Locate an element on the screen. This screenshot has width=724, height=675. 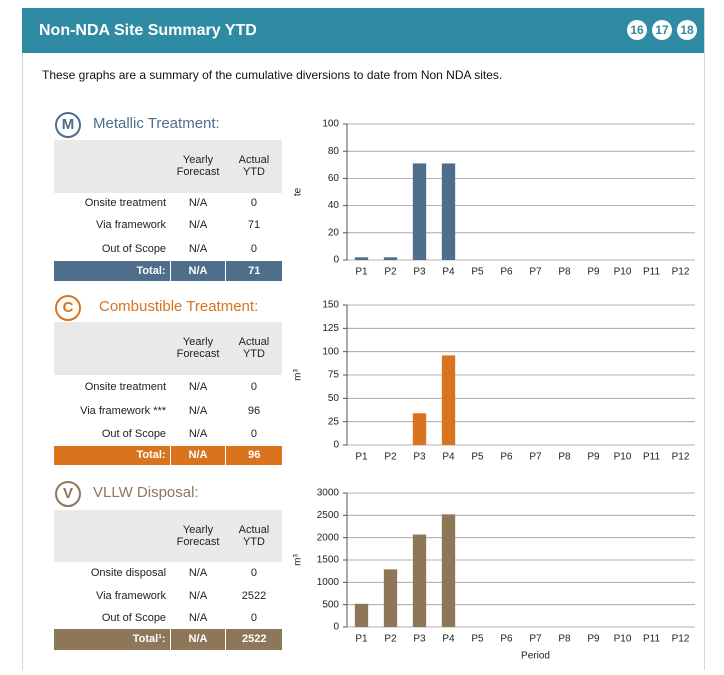
x-tick-label: P3 is located at coordinates (419, 457).